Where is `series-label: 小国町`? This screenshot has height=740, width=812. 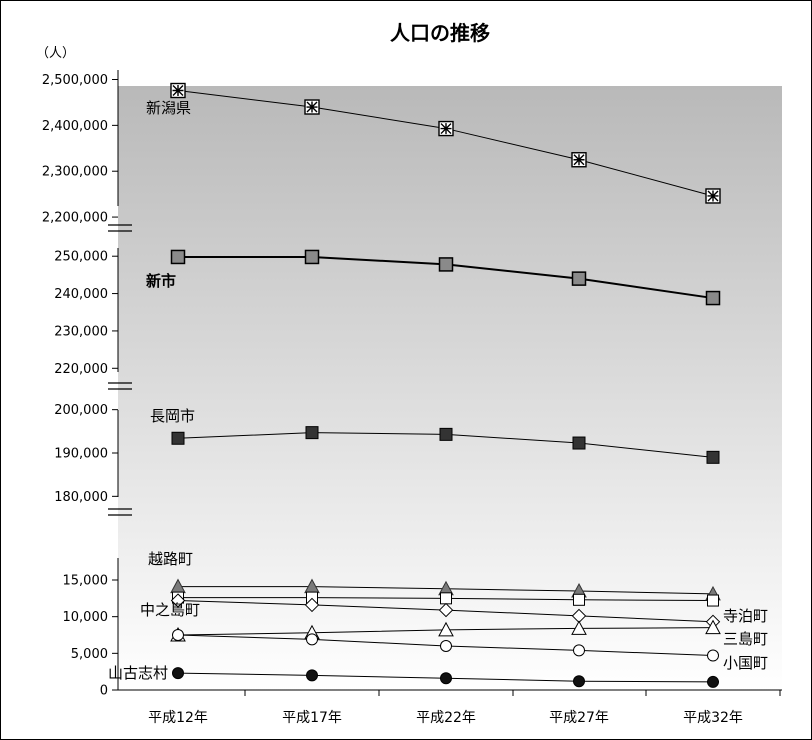 series-label: 小国町 is located at coordinates (745, 663).